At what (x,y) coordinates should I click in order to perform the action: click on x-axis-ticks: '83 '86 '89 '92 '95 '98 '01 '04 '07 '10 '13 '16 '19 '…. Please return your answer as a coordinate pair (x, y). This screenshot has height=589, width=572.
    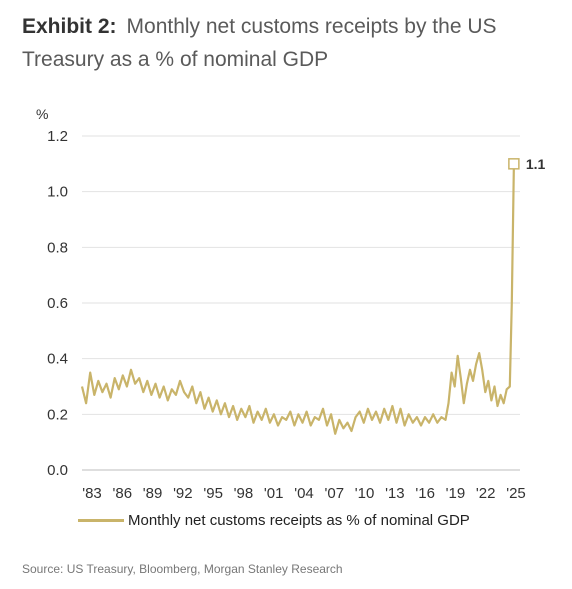
    Looking at the image, I should click on (304, 493).